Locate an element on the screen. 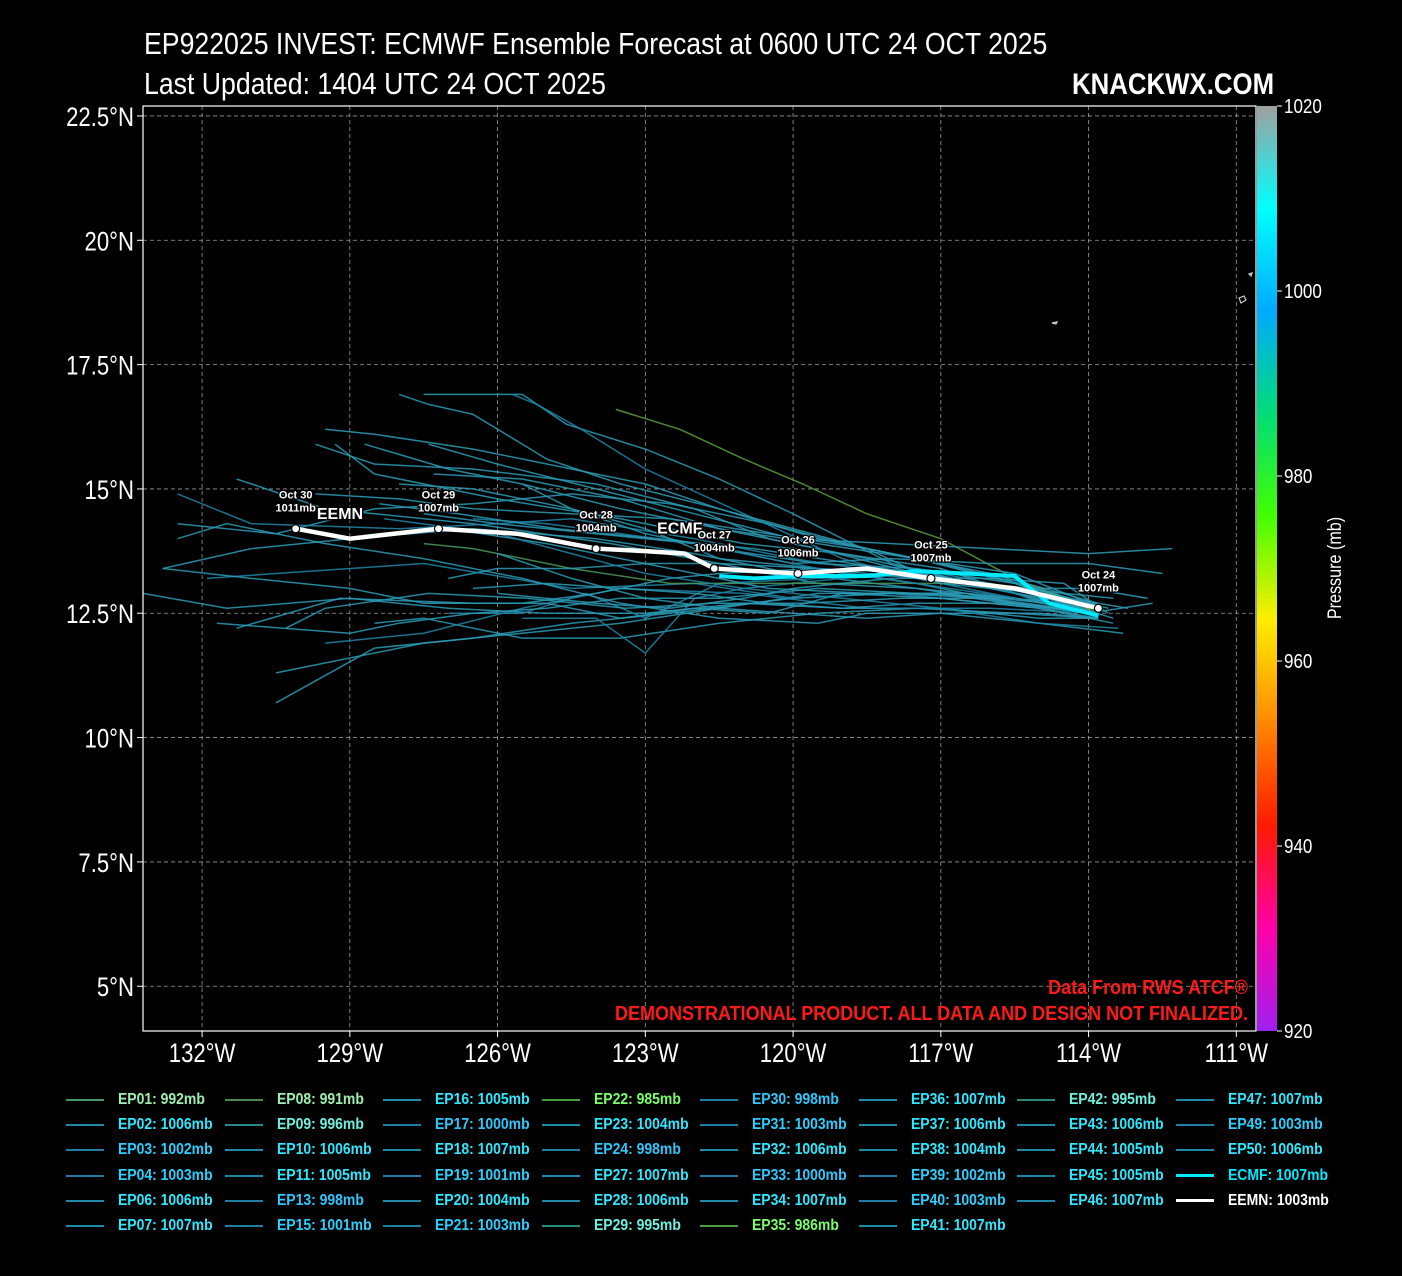 The height and width of the screenshot is (1276, 1402). legend-item-ep31: EP31: 1003mb is located at coordinates (778, 1125).